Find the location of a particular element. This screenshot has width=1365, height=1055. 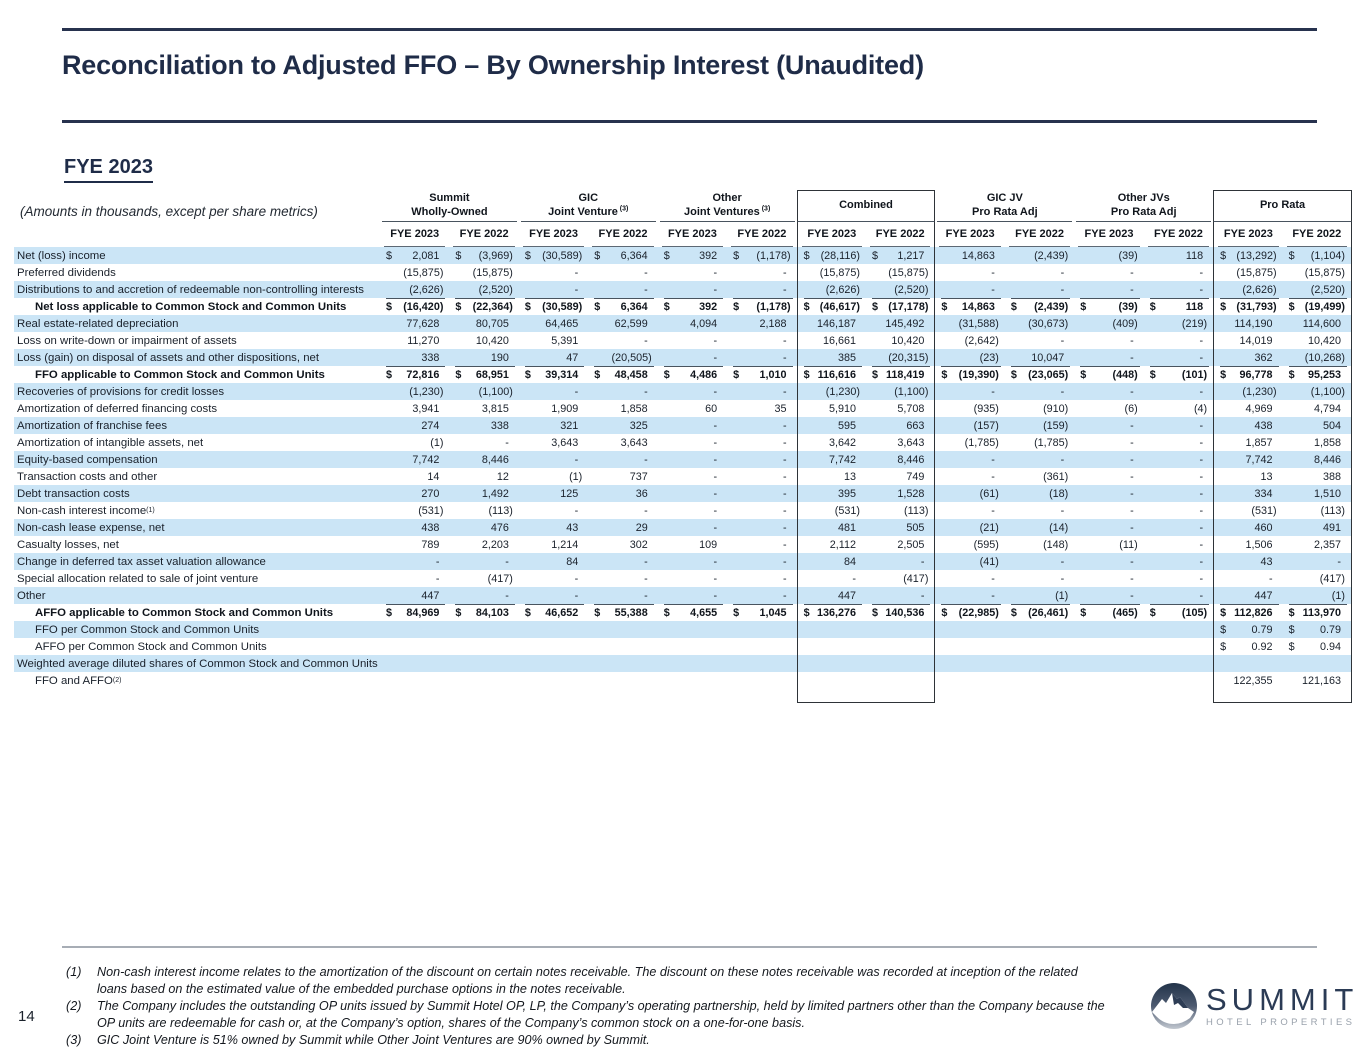

value-cell-inner: 10,420 is located at coordinates (901, 340).